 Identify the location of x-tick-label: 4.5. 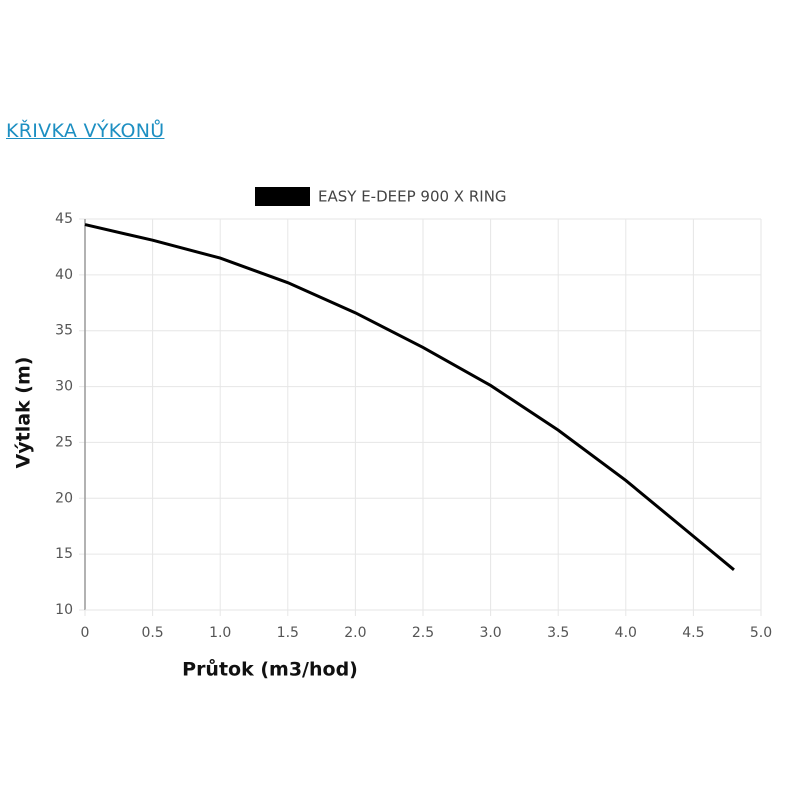
(693, 633).